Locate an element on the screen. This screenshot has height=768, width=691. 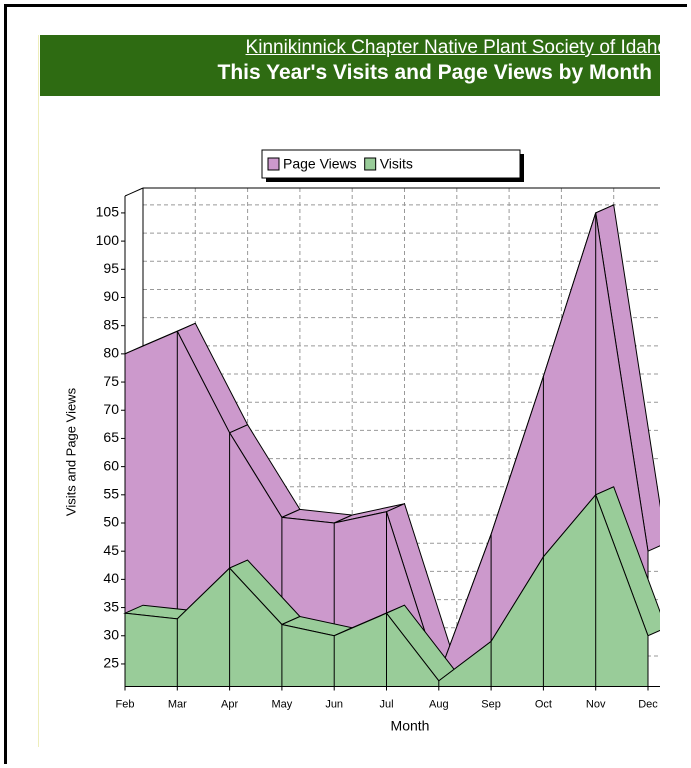
legend-label: Page Views is located at coordinates (320, 164).